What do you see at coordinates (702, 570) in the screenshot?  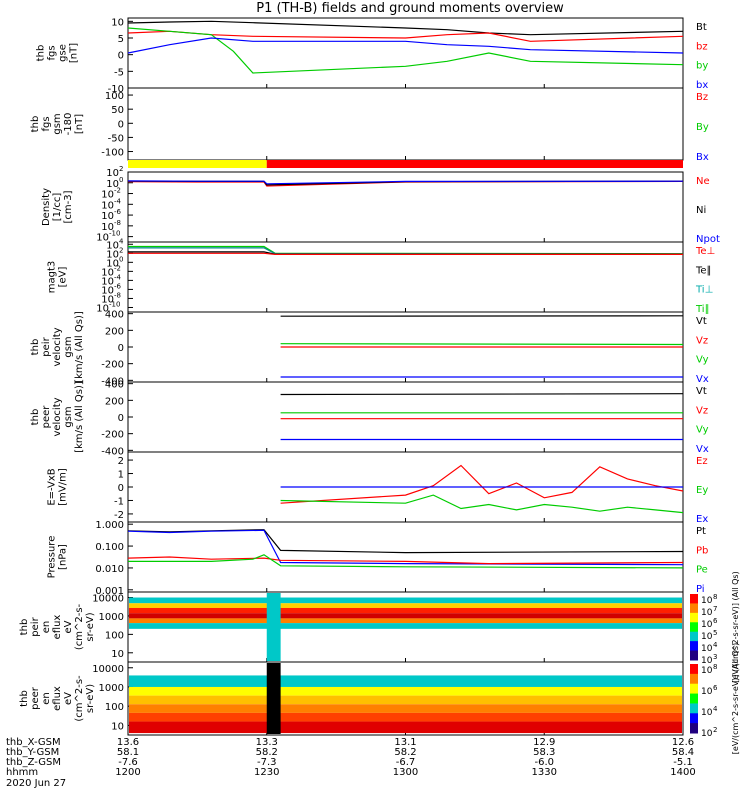 I see `legend-entry: Pe` at bounding box center [702, 570].